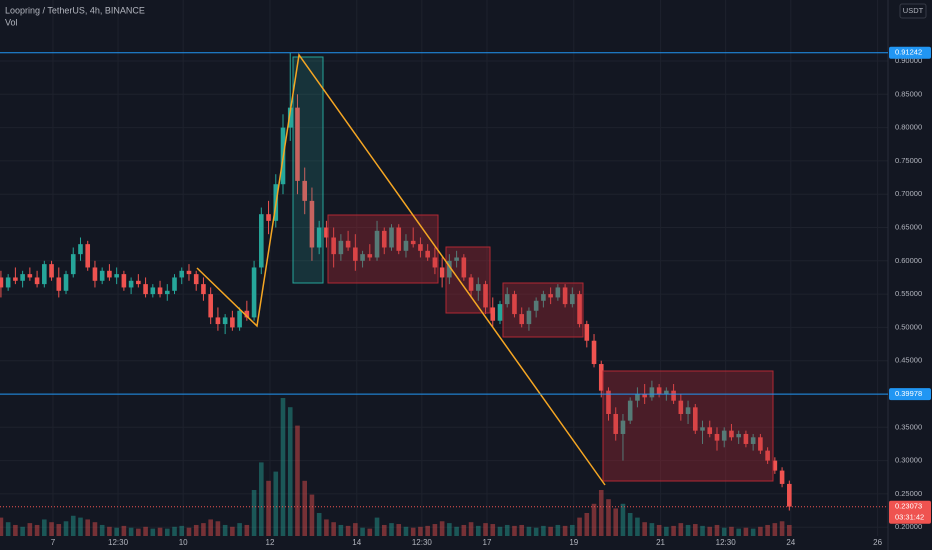  Describe the element at coordinates (908, 526) in the screenshot. I see `y-tick-label: 0.20000` at that location.